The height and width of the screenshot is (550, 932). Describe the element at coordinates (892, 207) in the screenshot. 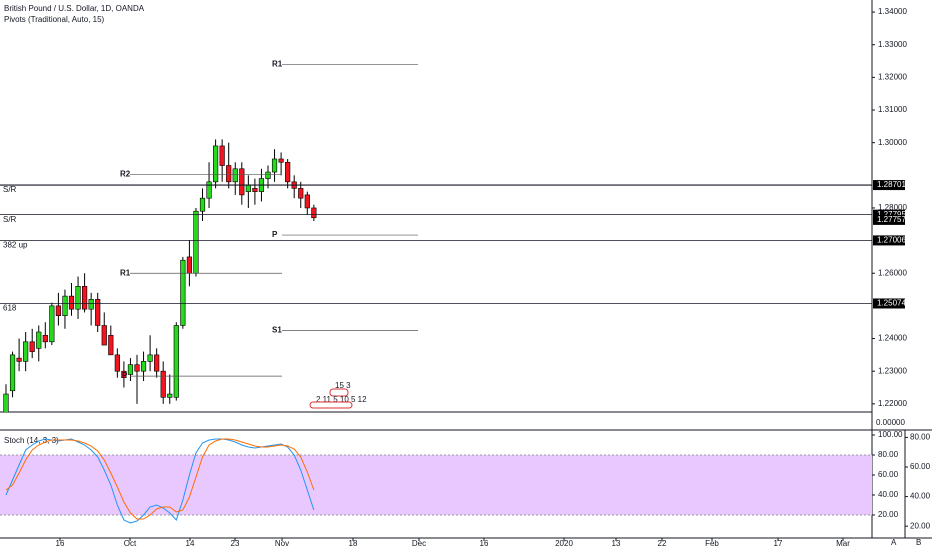

I see `y-tick-label: 1.28000` at that location.